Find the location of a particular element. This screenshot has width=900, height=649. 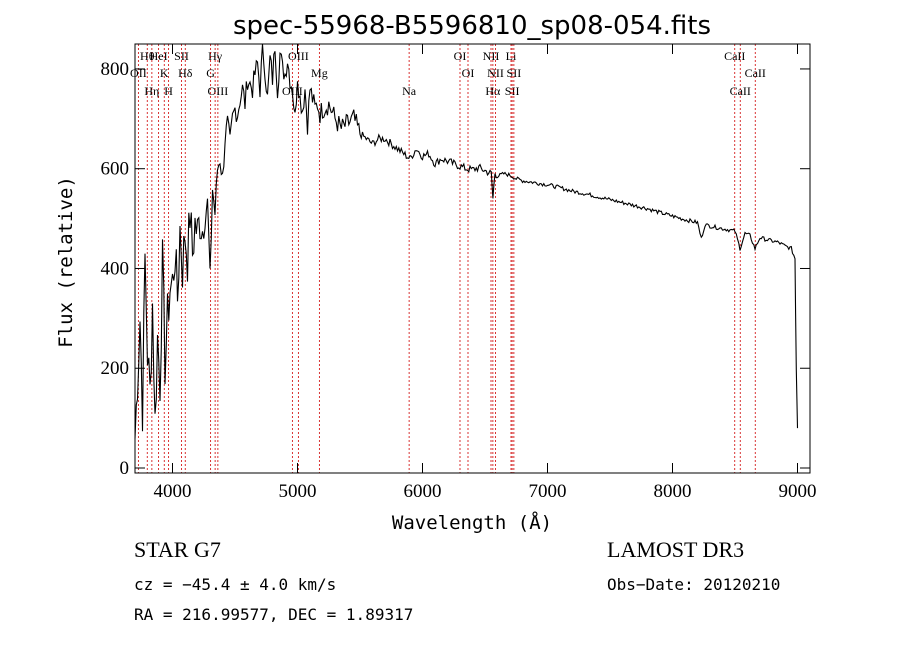

x-axis-label: Wavelength (Å) is located at coordinates (472, 522).